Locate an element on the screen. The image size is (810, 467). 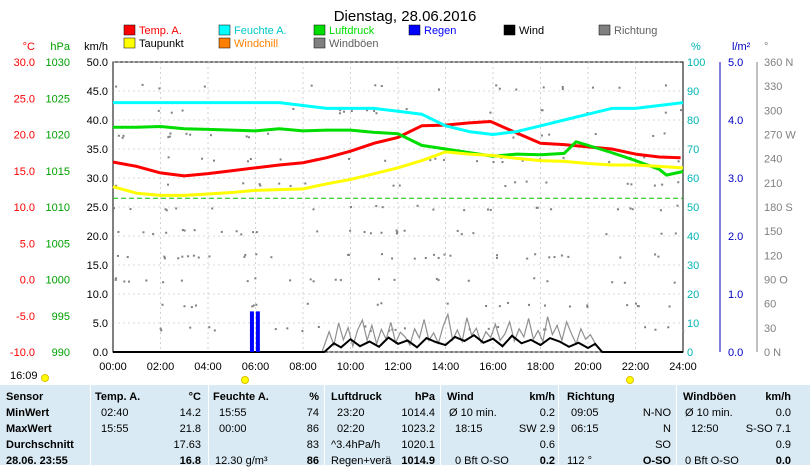
legend-label: Windböen is located at coordinates (354, 44).